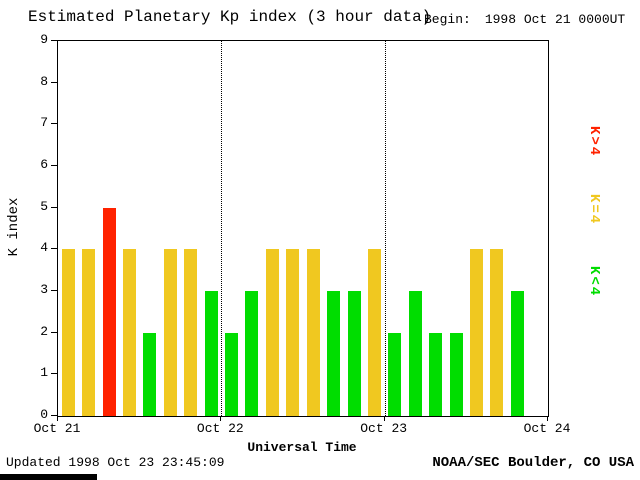  What do you see at coordinates (547, 428) in the screenshot?
I see `x-tick-label: Oct 24` at bounding box center [547, 428].